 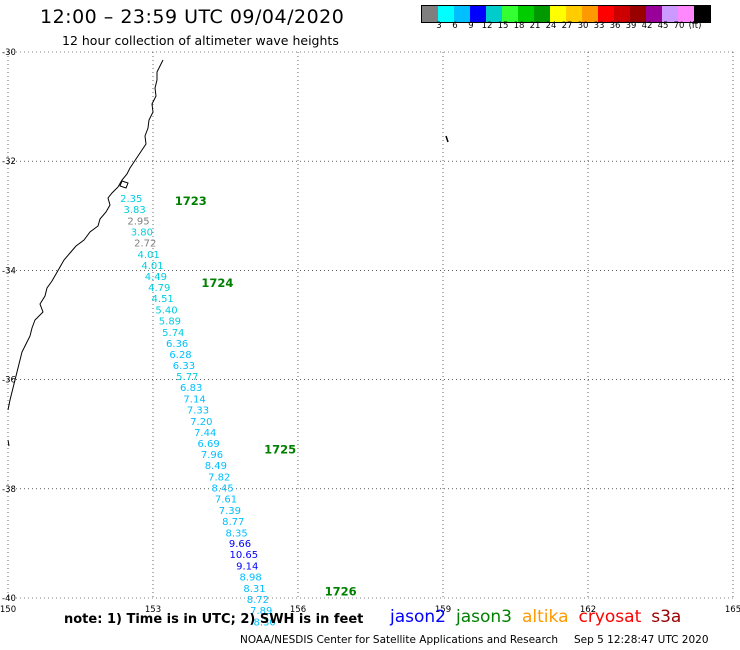 I want to click on wave-height-value: 7.14, so click(x=194, y=400).